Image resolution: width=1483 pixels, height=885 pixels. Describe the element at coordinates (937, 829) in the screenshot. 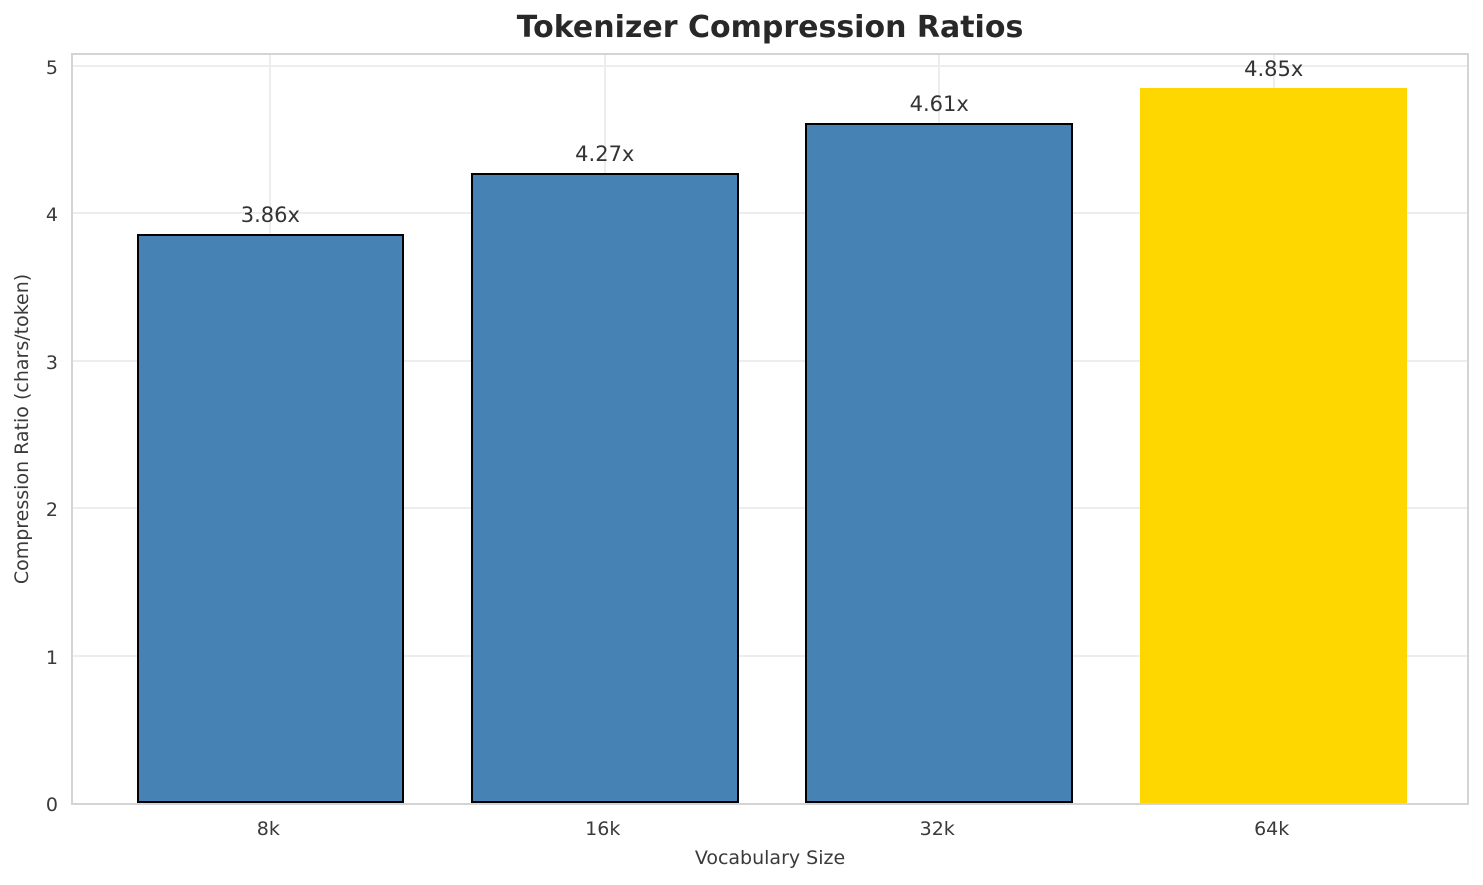

I see `x-tick-label: 32k` at that location.